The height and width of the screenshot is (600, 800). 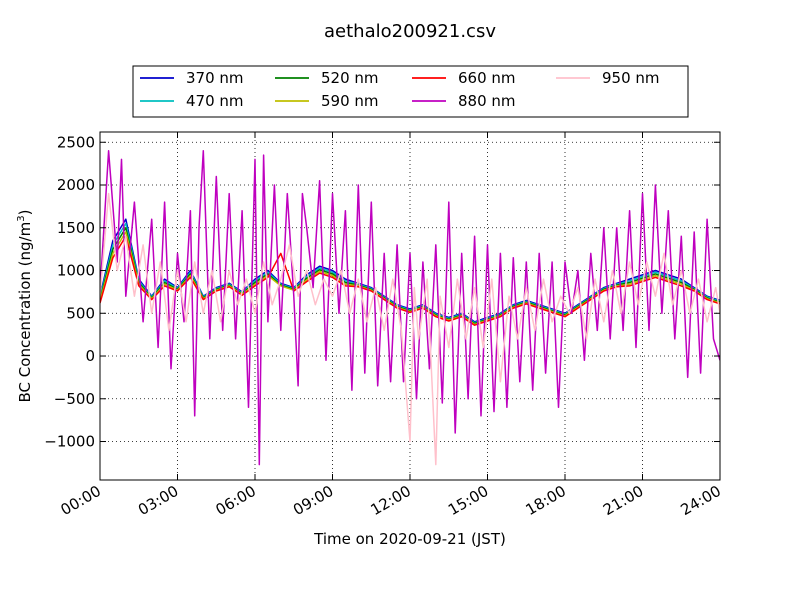 What do you see at coordinates (76, 228) in the screenshot?
I see `y-tick-label: 1500` at bounding box center [76, 228].